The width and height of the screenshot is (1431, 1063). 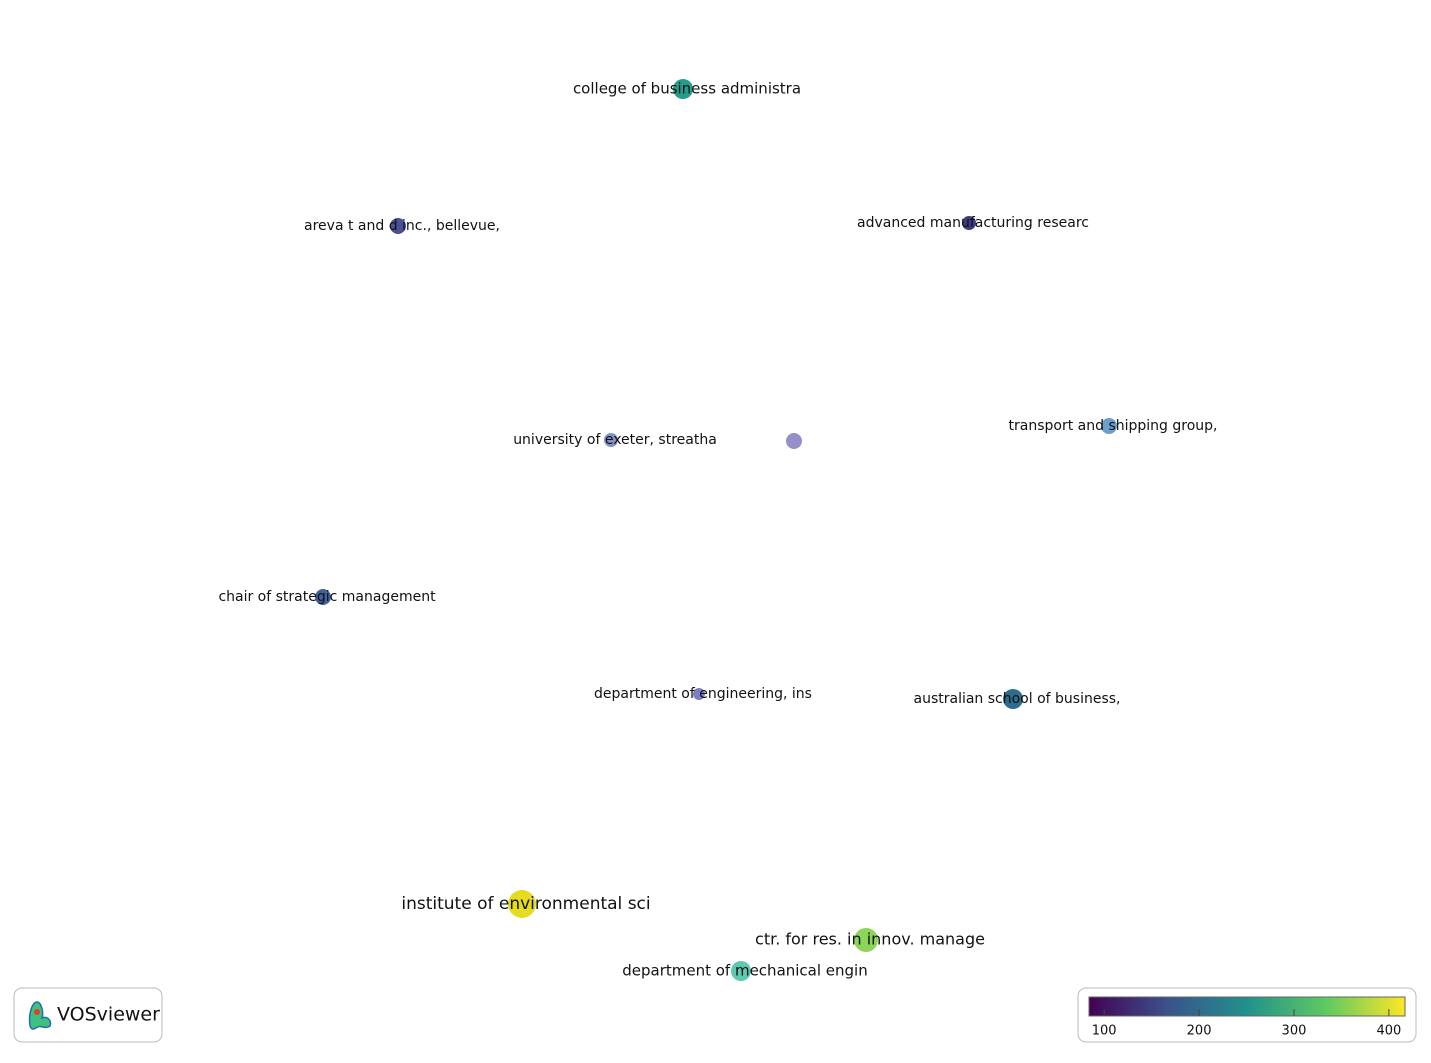 I want to click on node-label: college of business administra, so click(x=687, y=89).